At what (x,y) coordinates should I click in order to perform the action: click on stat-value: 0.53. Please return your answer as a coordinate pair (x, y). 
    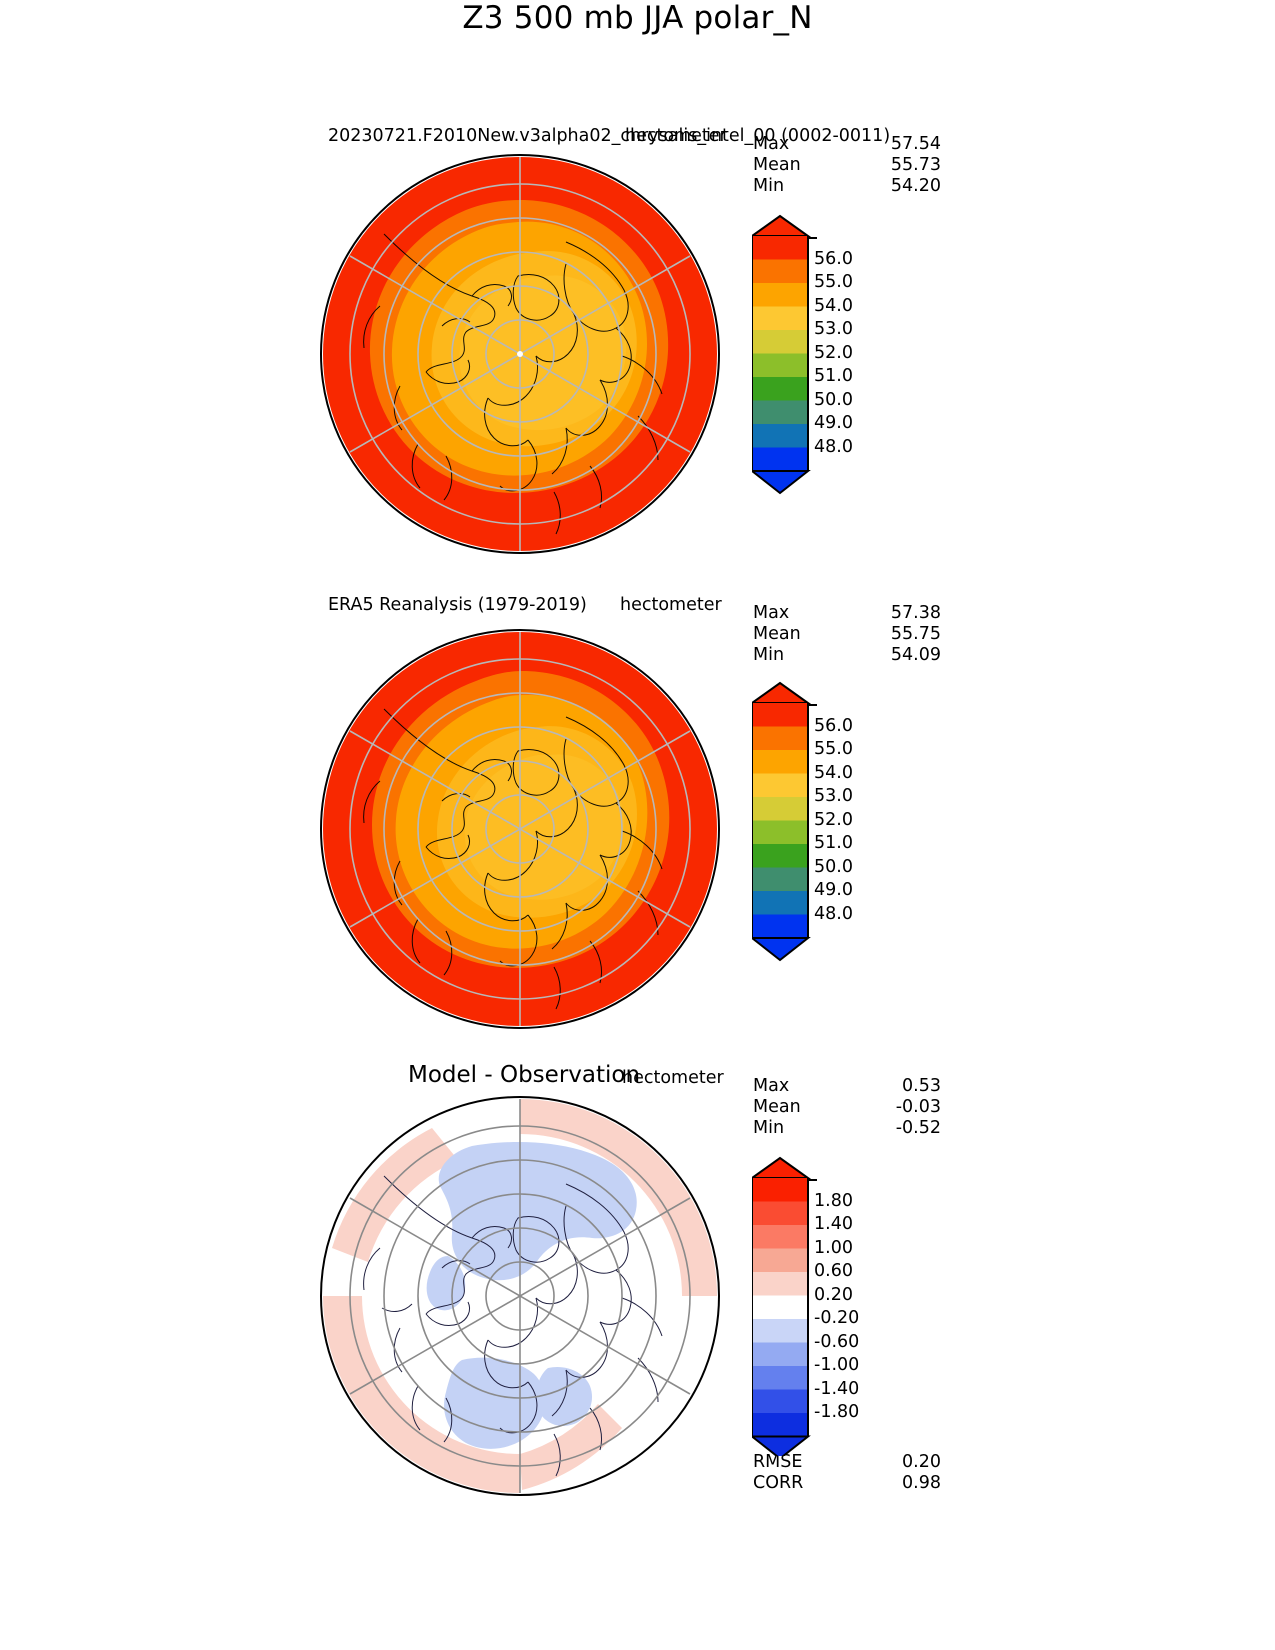
    Looking at the image, I should click on (921, 1086).